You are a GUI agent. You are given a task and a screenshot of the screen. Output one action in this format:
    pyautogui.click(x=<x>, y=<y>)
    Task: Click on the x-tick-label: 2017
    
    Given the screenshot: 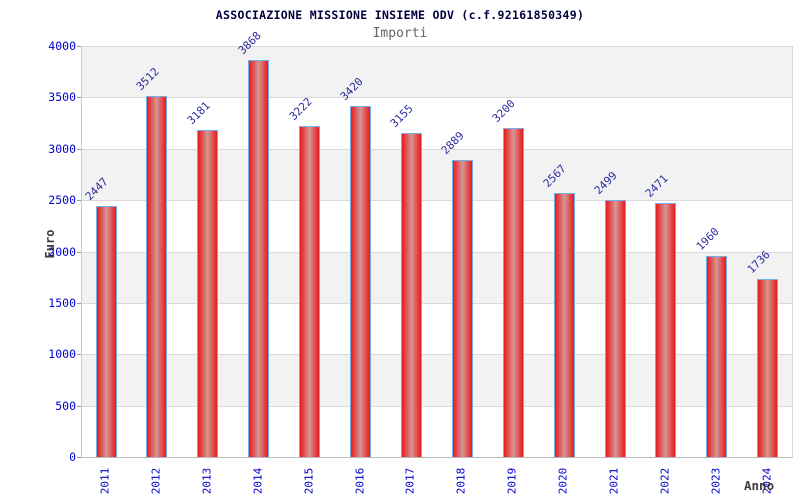 What is the action you would take?
    pyautogui.click(x=410, y=481)
    